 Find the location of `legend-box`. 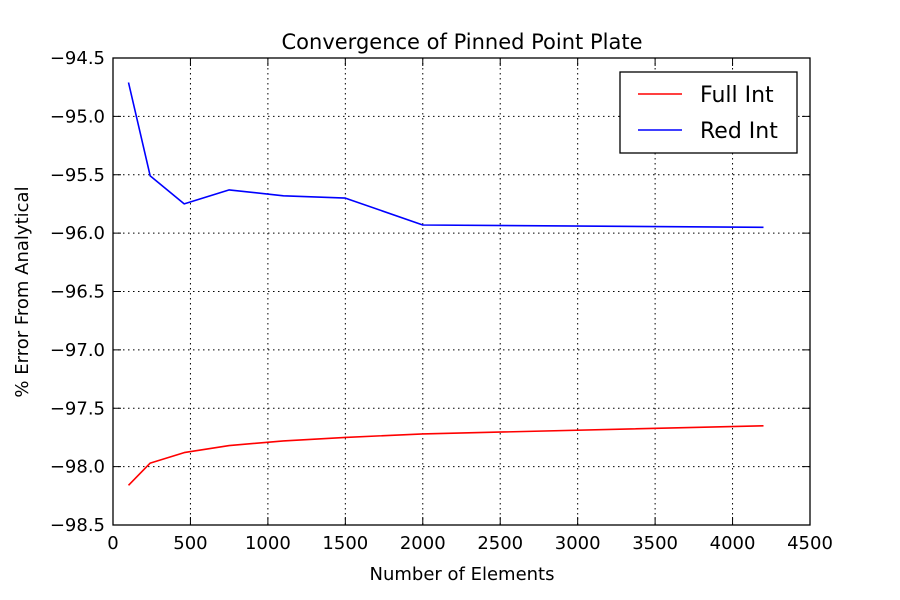

legend-box is located at coordinates (708, 112).